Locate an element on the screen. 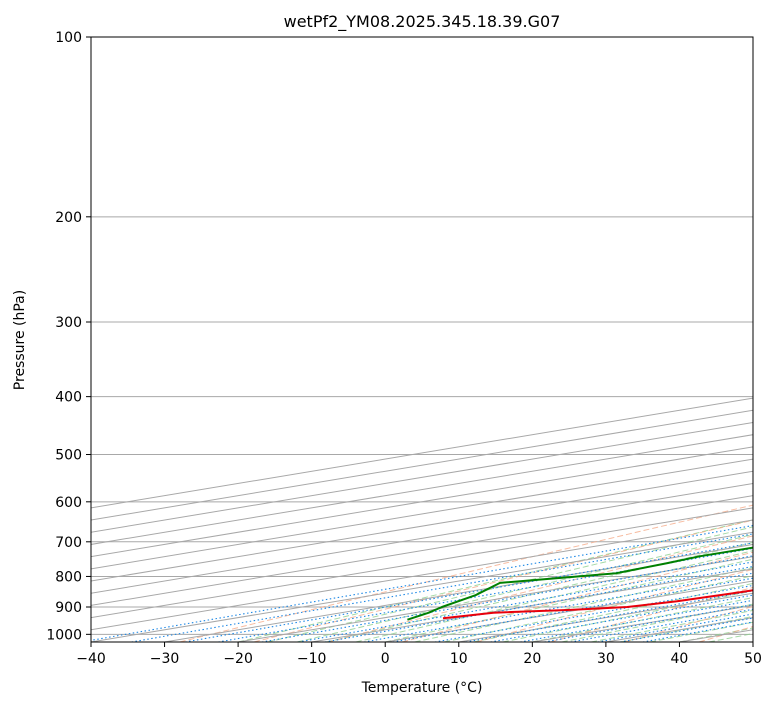 This screenshot has width=775, height=708. x-tick-label: −30 is located at coordinates (165, 659).